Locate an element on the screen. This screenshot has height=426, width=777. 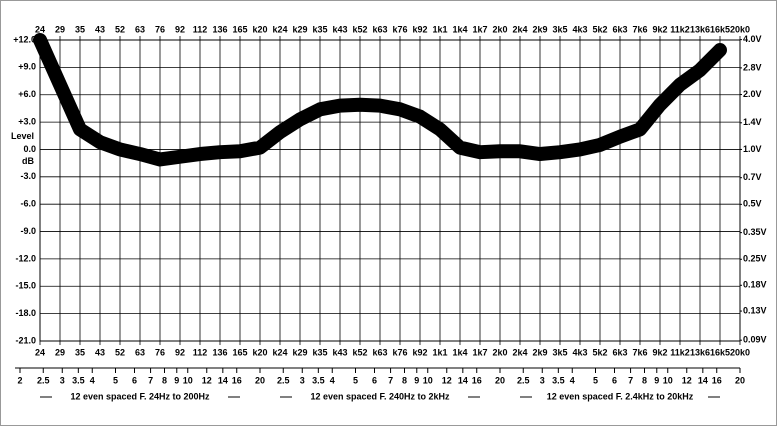
y2-tick-label: 0.09V is located at coordinates (755, 340).